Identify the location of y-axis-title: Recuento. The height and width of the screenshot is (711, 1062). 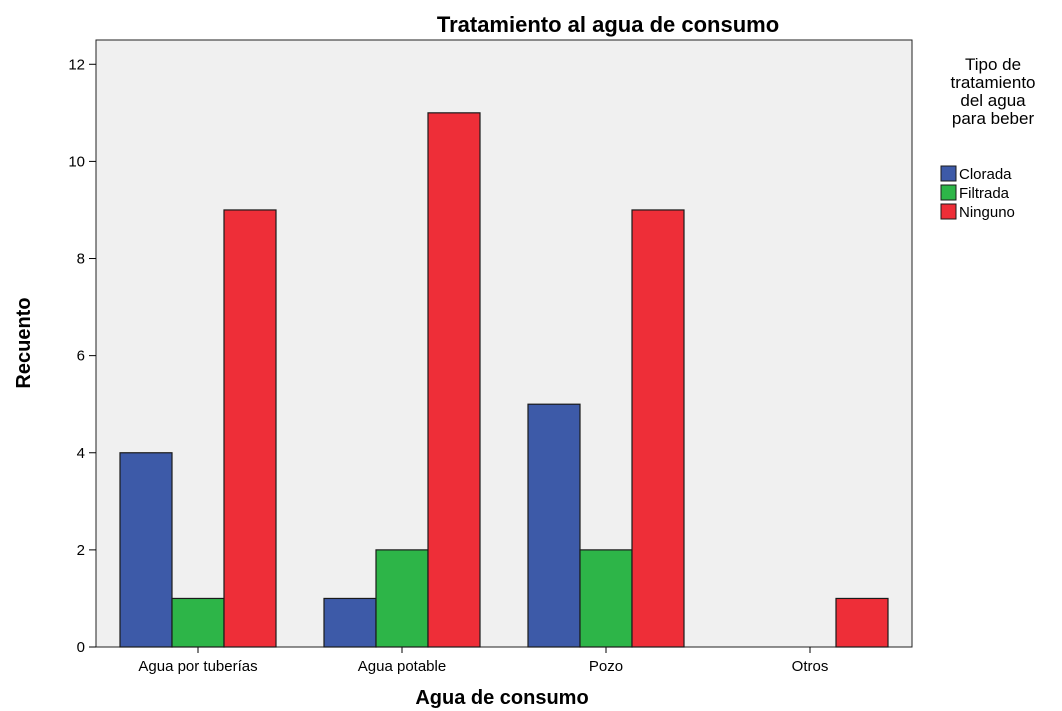
(24, 342).